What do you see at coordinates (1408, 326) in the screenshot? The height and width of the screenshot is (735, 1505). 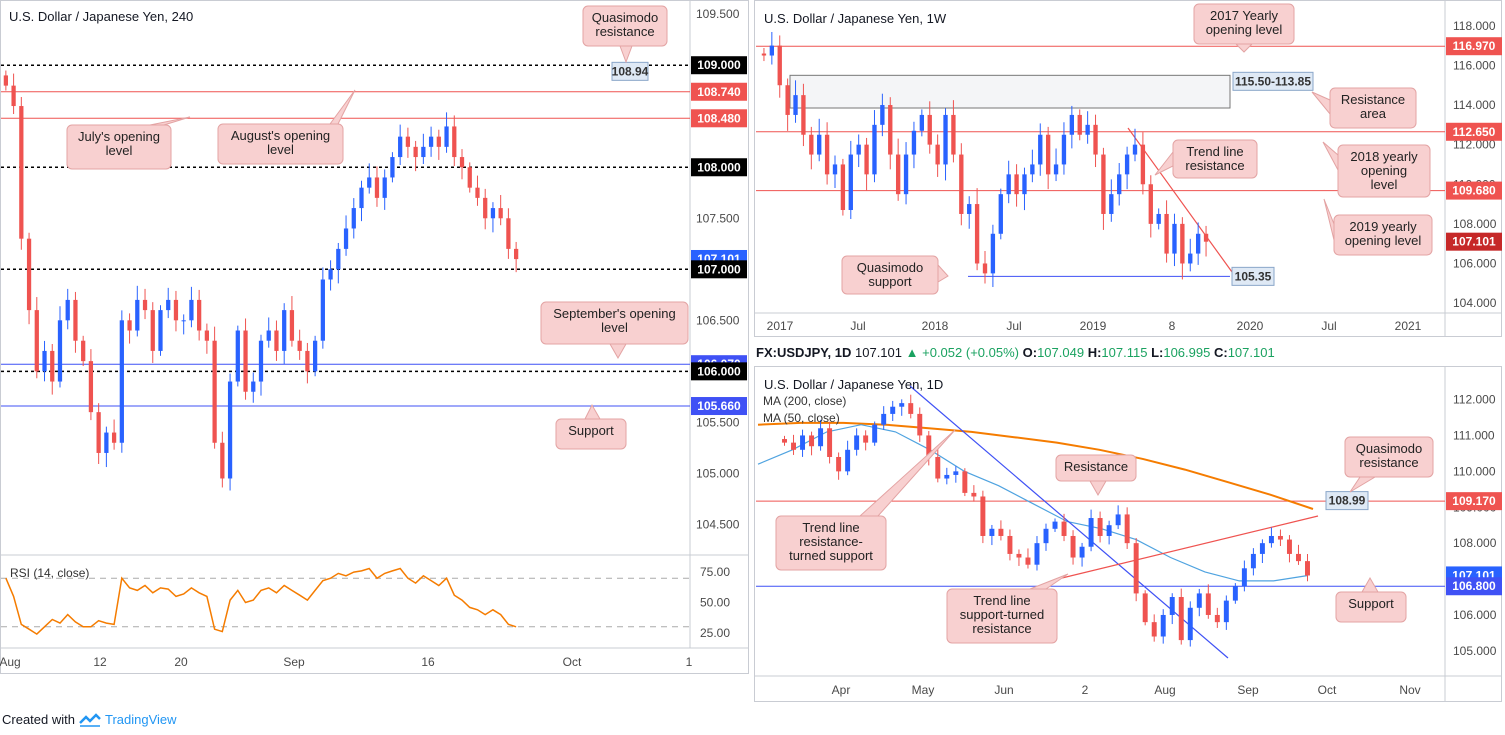 I see `x-axis-1w-tick: 2021` at bounding box center [1408, 326].